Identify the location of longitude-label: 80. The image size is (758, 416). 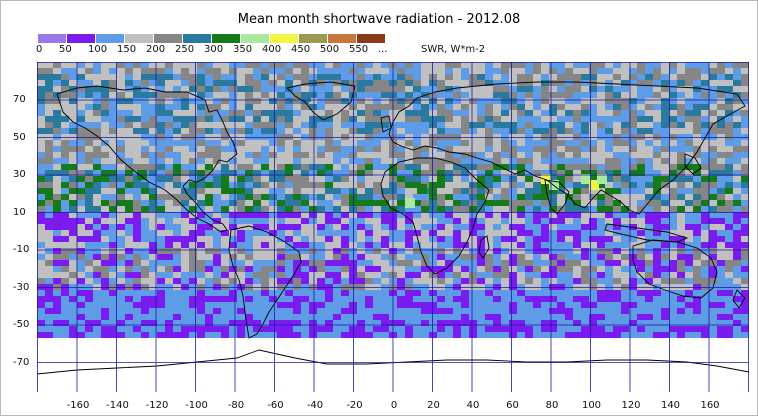
(552, 405).